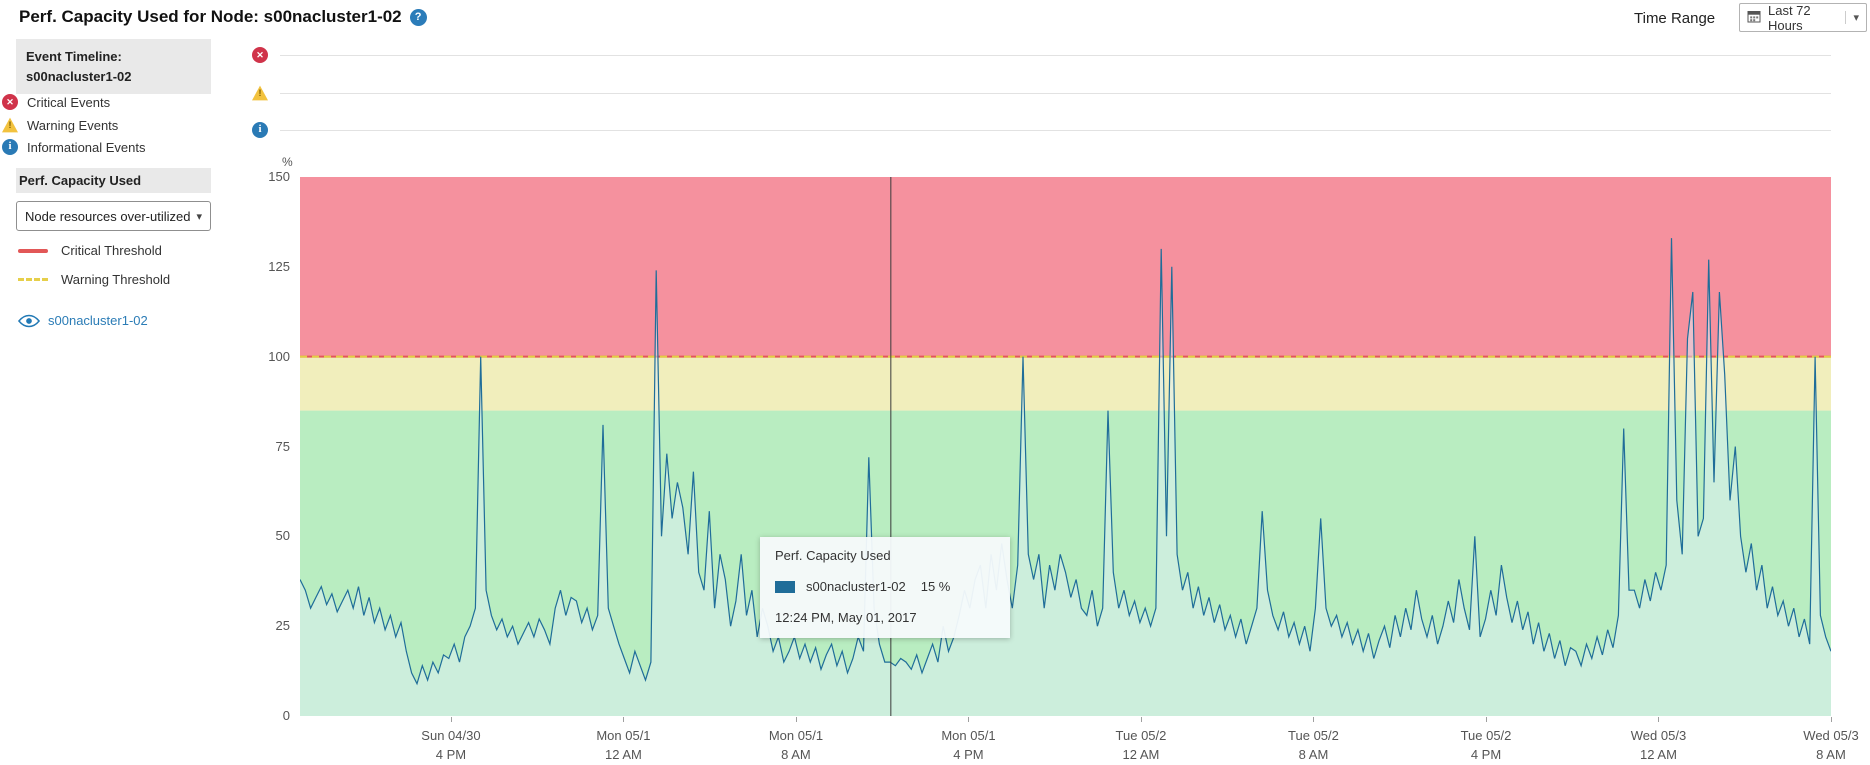 The image size is (1870, 765). I want to click on x-tick-label: Tue 05/2 12 AM, so click(1141, 745).